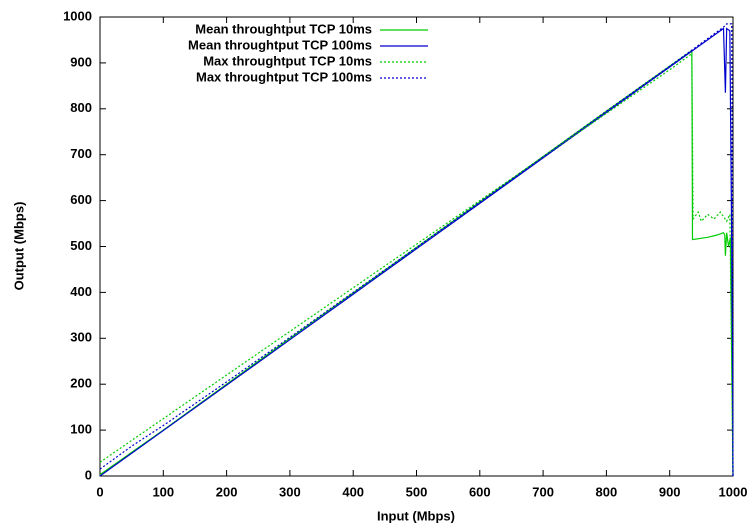 The height and width of the screenshot is (529, 753). What do you see at coordinates (284, 76) in the screenshot?
I see `legend-label: Max throughtput TCP 100ms` at bounding box center [284, 76].